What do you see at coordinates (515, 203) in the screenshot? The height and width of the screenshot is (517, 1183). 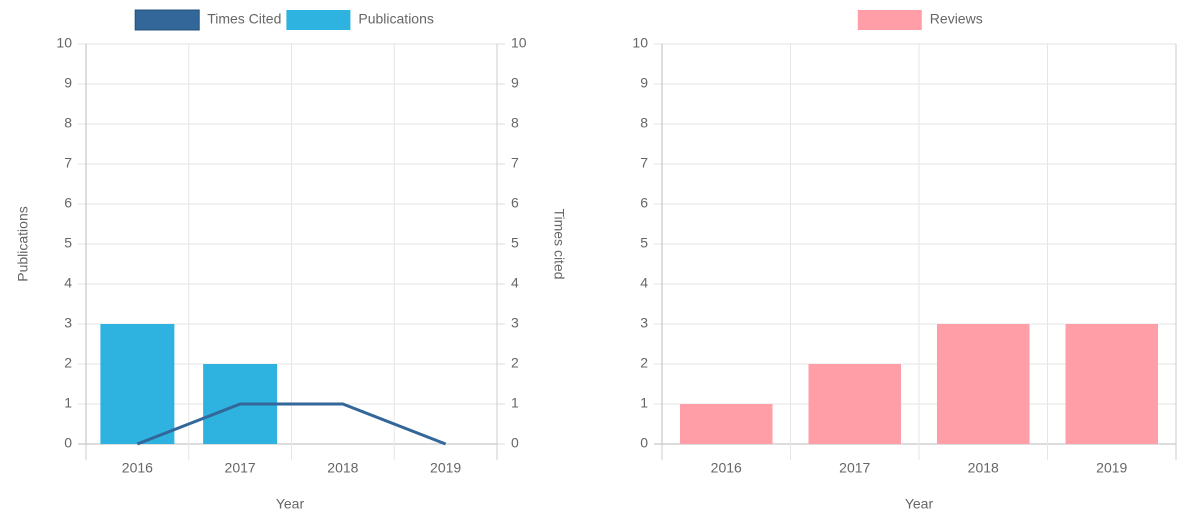 I see `y2-tick-label: 6` at bounding box center [515, 203].